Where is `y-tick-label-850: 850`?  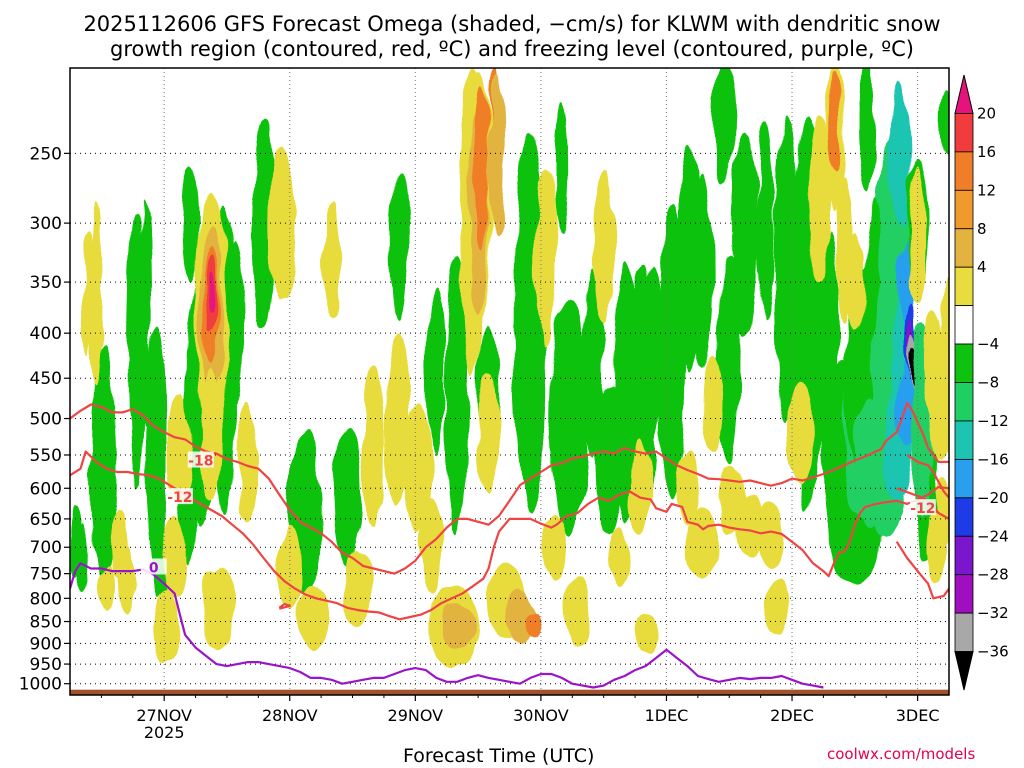 y-tick-label-850: 850 is located at coordinates (46, 623).